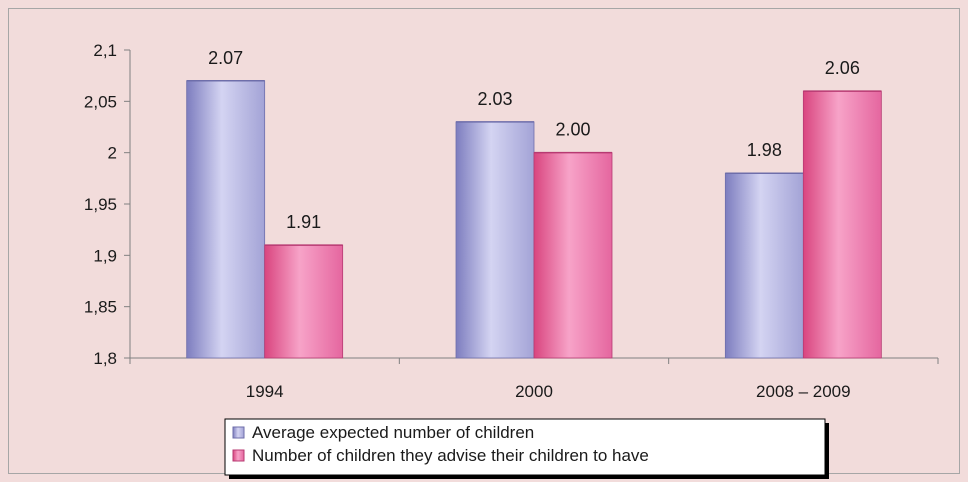 Image resolution: width=968 pixels, height=482 pixels. What do you see at coordinates (764, 150) in the screenshot?
I see `data-label: 1.98` at bounding box center [764, 150].